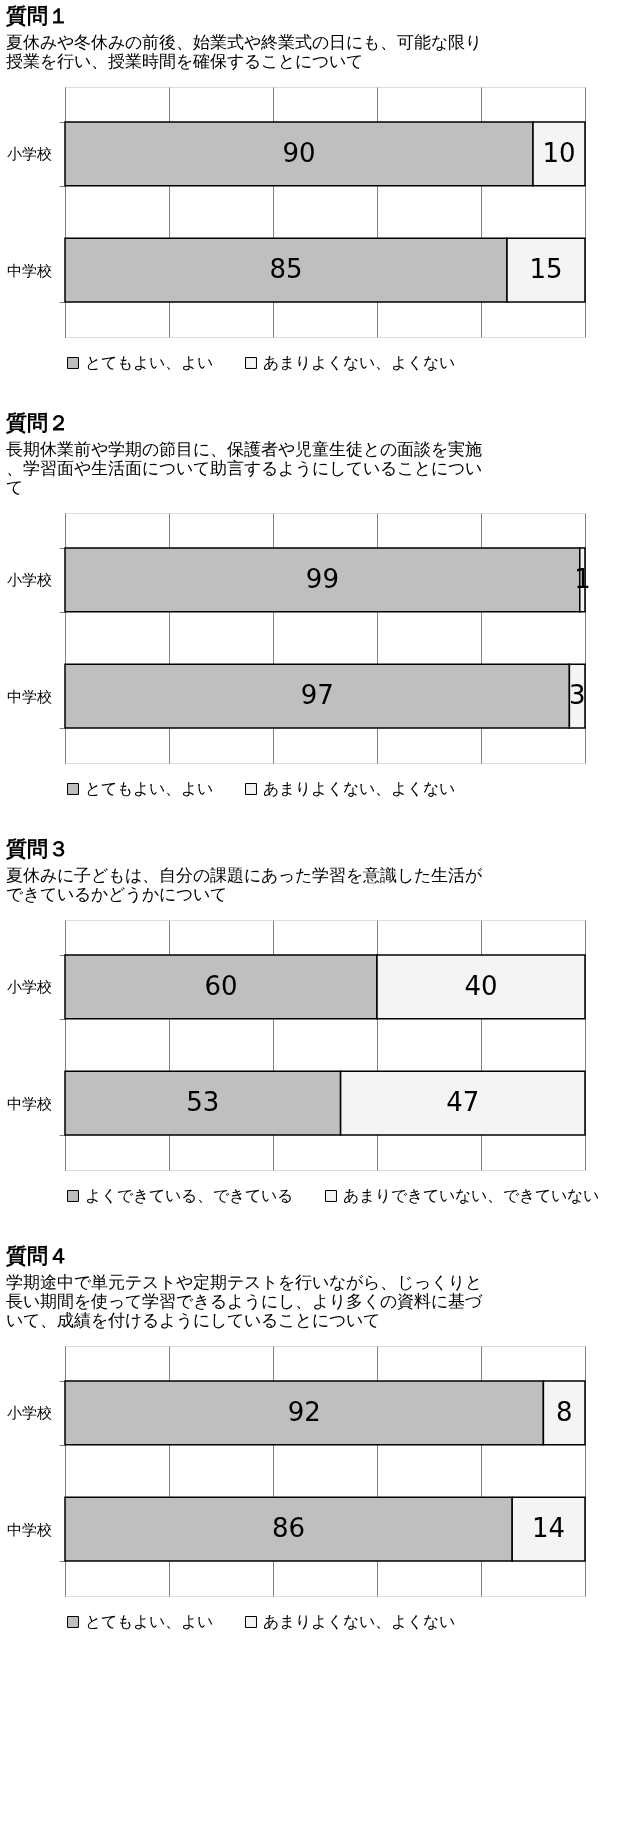 The image size is (632, 1834). What do you see at coordinates (322, 578) in the screenshot?
I see `data-label: 99` at bounding box center [322, 578].